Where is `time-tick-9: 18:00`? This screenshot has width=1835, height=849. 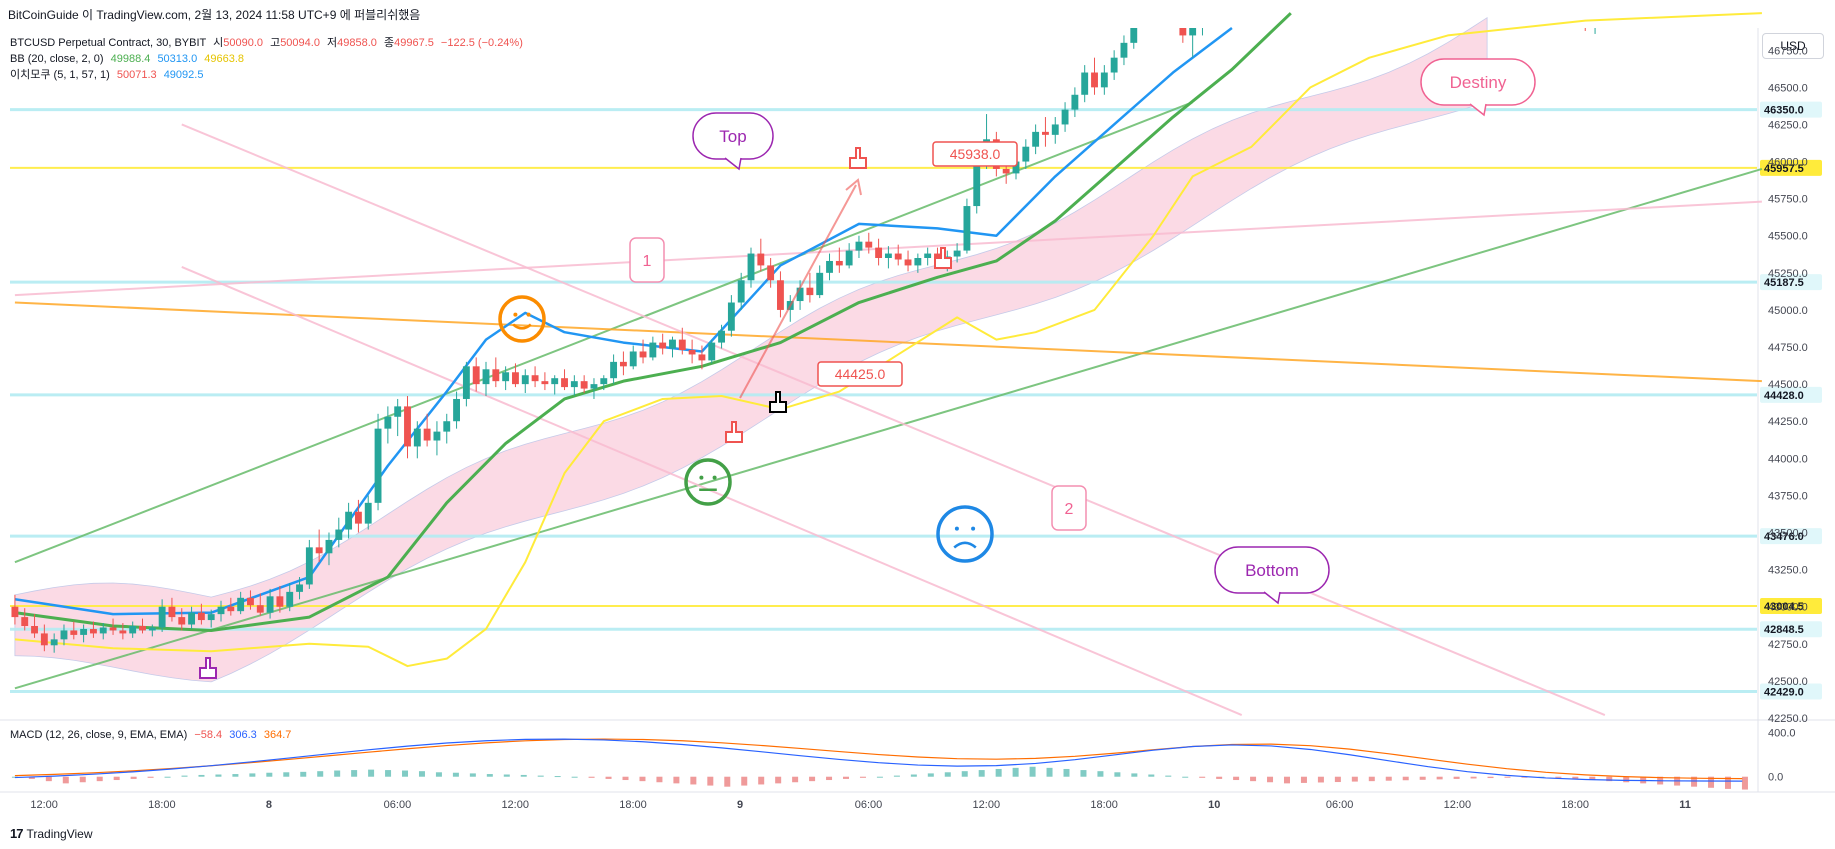
time-tick-9: 18:00 is located at coordinates (1104, 805).